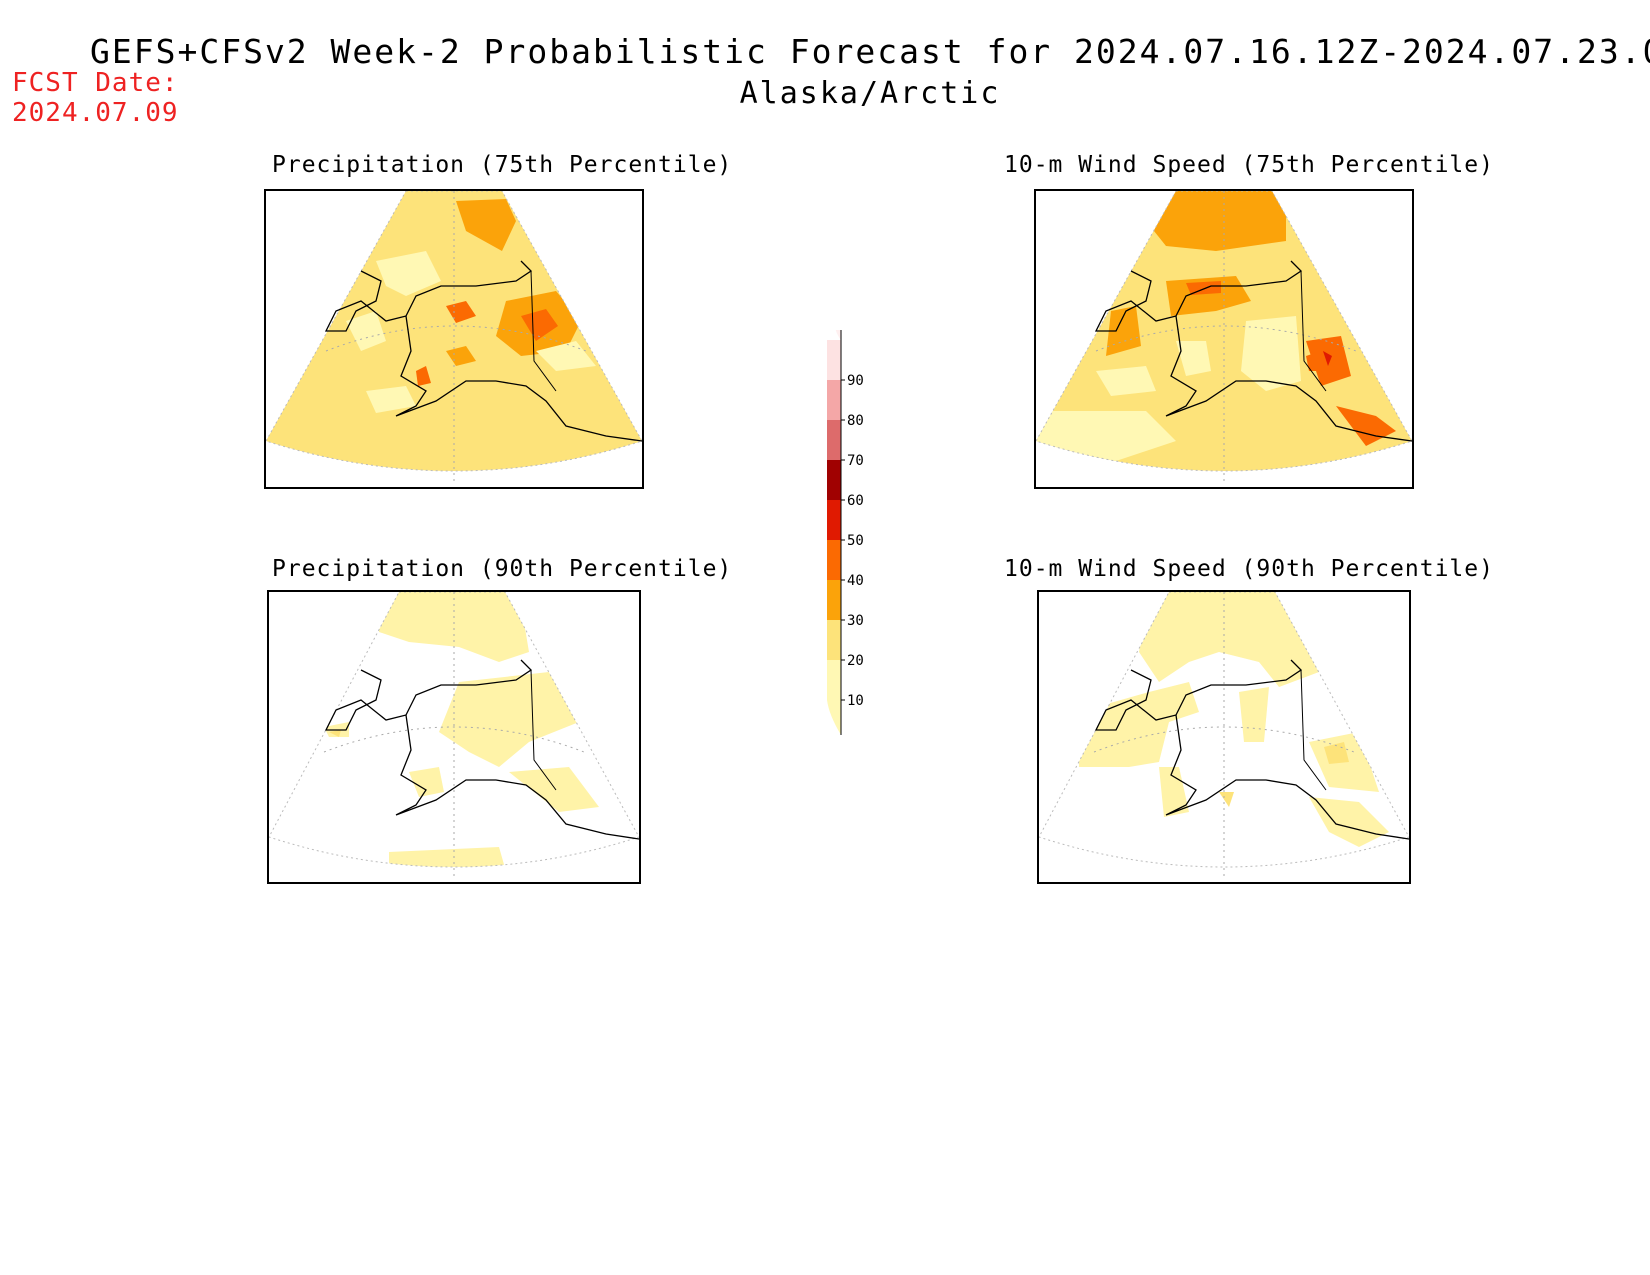  I want to click on forecast-date-block: FCST Date: 2024.07.09, so click(95, 98).